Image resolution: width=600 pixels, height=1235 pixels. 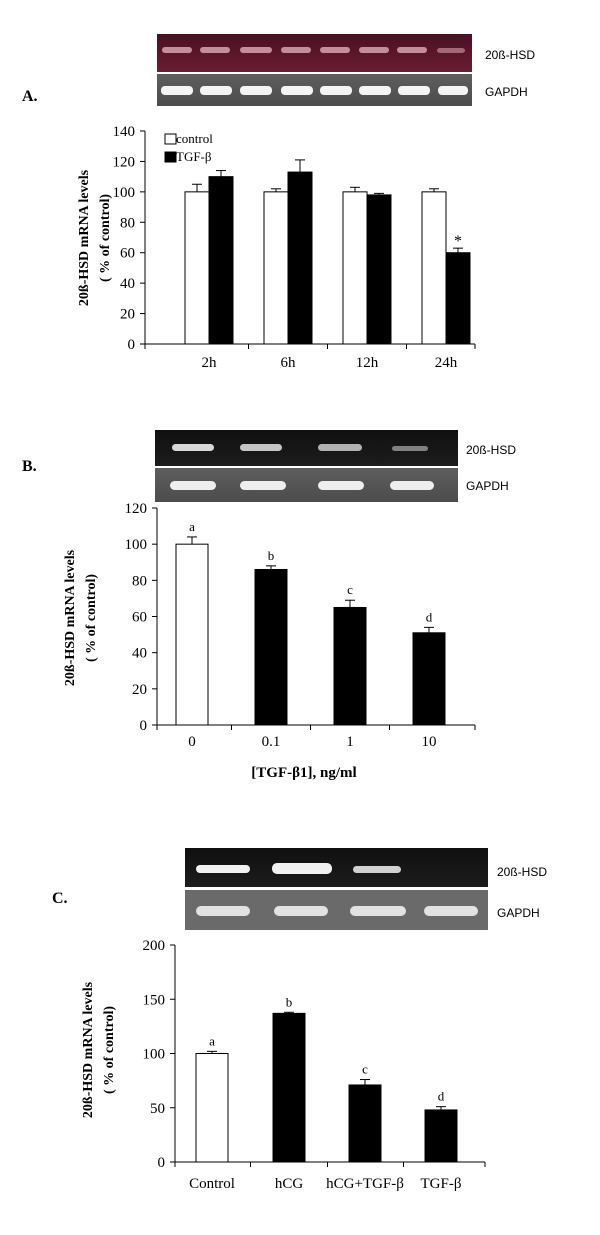 What do you see at coordinates (210, 363) in the screenshot?
I see `x-tick-label: 2h` at bounding box center [210, 363].